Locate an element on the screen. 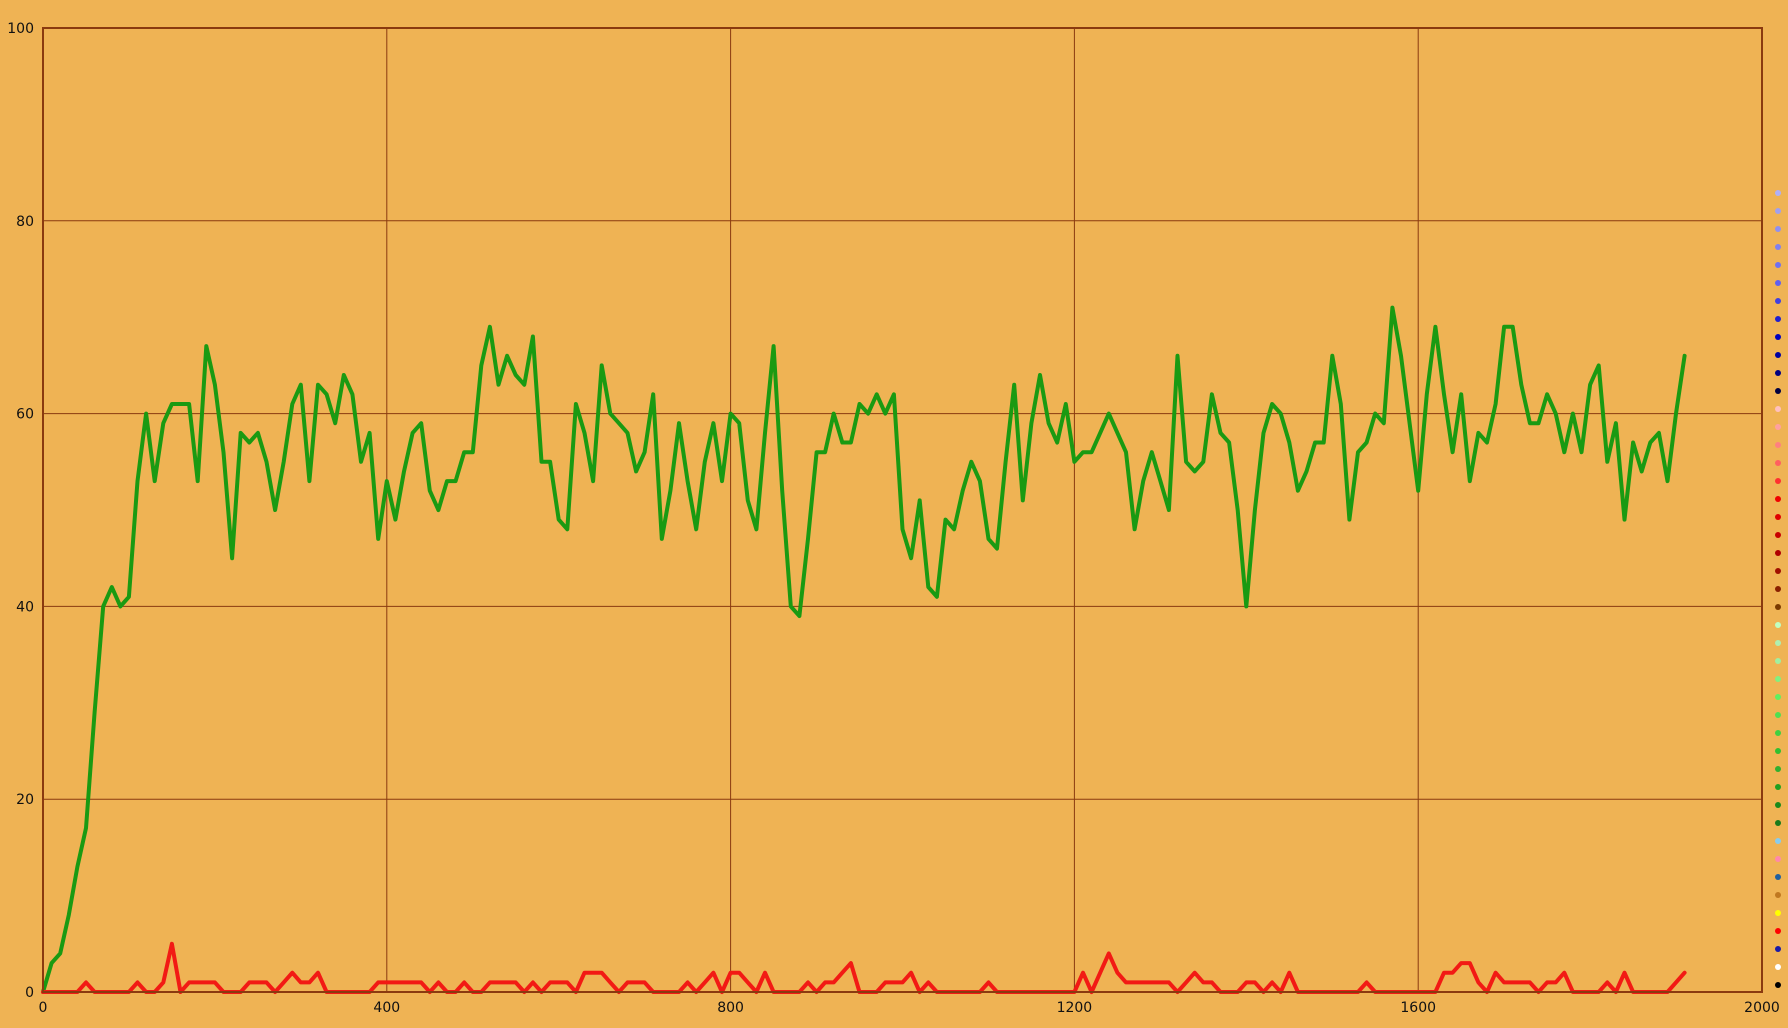 The image size is (1788, 1028). x-tick-label: 1200 is located at coordinates (1075, 1008).